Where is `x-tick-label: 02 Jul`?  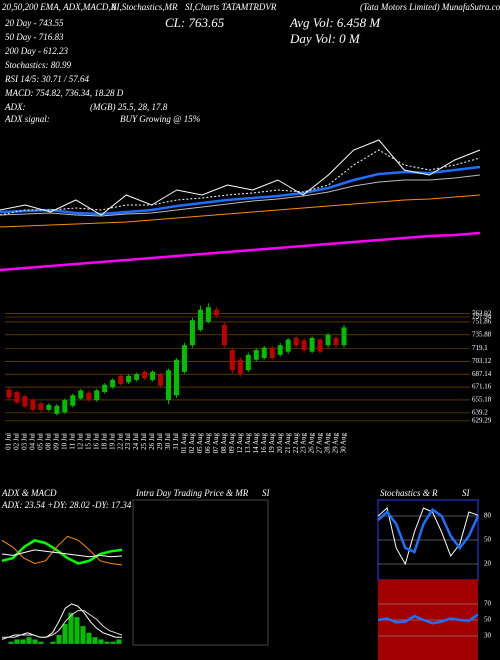
x-tick-label: 02 Jul is located at coordinates (17, 441).